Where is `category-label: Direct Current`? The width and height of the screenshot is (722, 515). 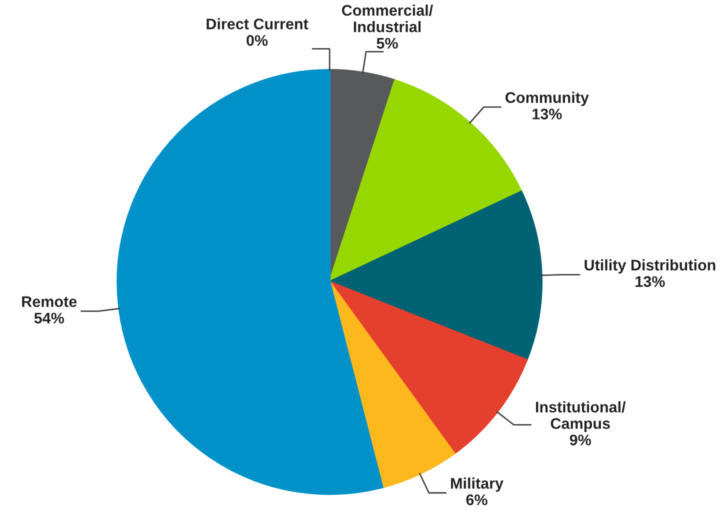 category-label: Direct Current is located at coordinates (257, 24).